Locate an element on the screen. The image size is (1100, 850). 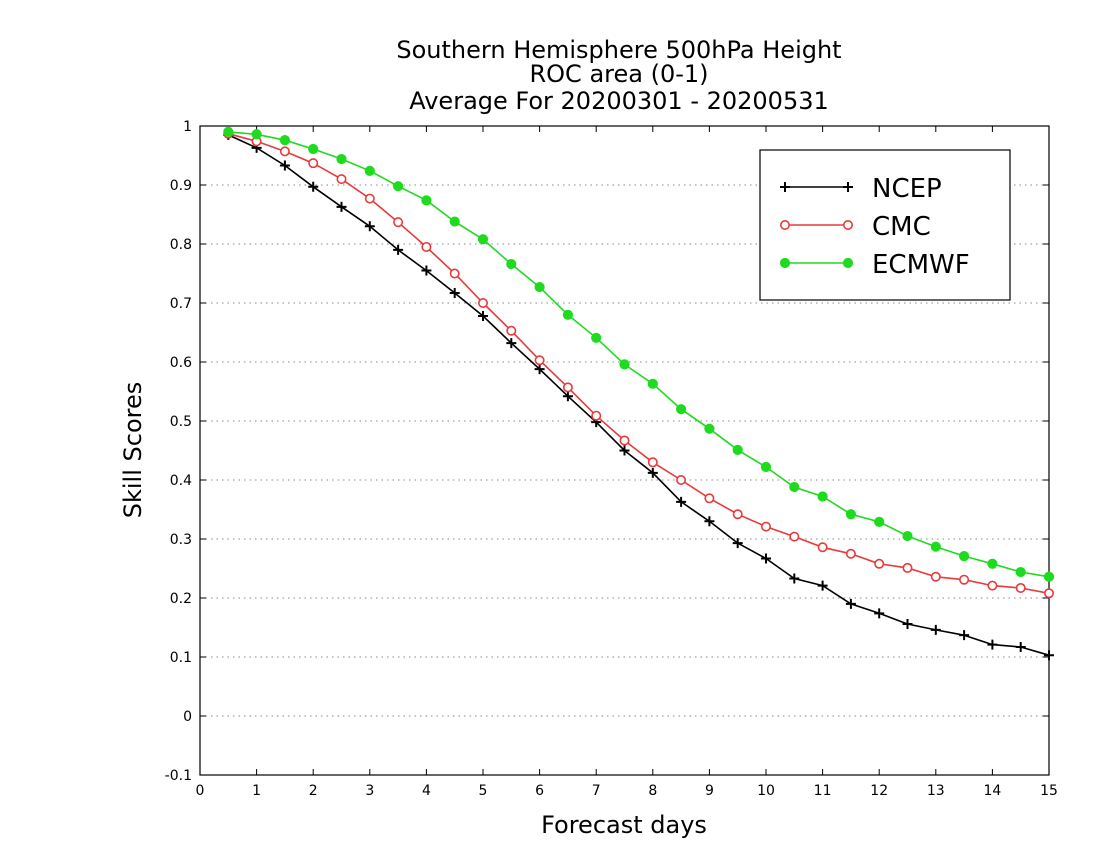
y-tick-label: 0.9 is located at coordinates (181, 186).